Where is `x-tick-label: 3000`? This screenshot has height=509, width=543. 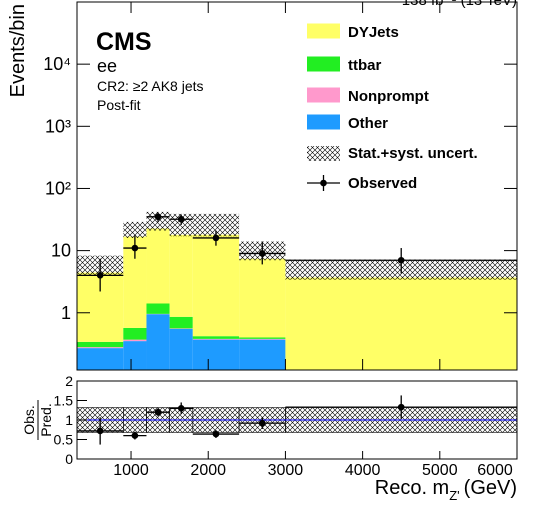 x-tick-label: 3000 is located at coordinates (286, 470).